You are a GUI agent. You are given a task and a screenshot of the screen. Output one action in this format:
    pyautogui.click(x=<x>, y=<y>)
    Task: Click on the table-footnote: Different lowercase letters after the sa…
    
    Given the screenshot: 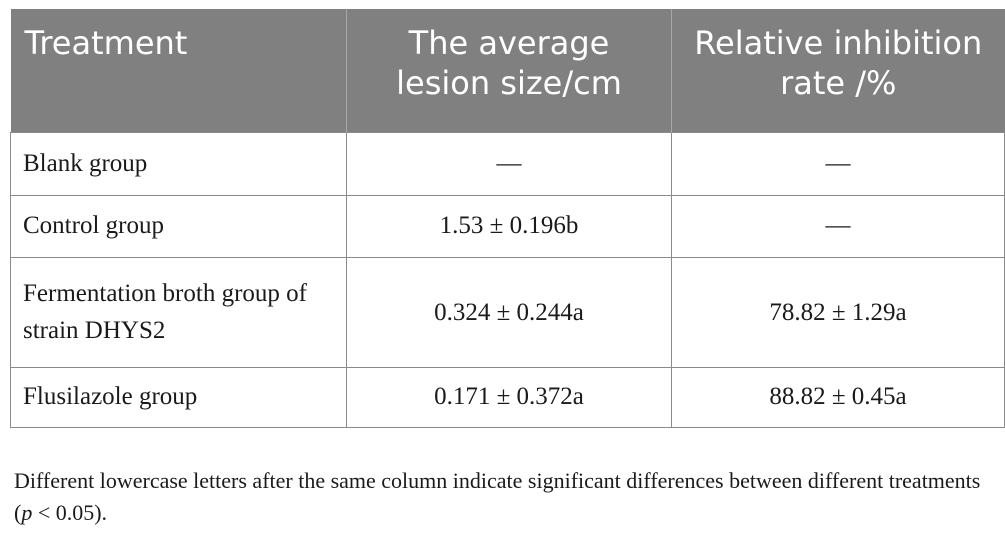 What is the action you would take?
    pyautogui.click(x=506, y=497)
    